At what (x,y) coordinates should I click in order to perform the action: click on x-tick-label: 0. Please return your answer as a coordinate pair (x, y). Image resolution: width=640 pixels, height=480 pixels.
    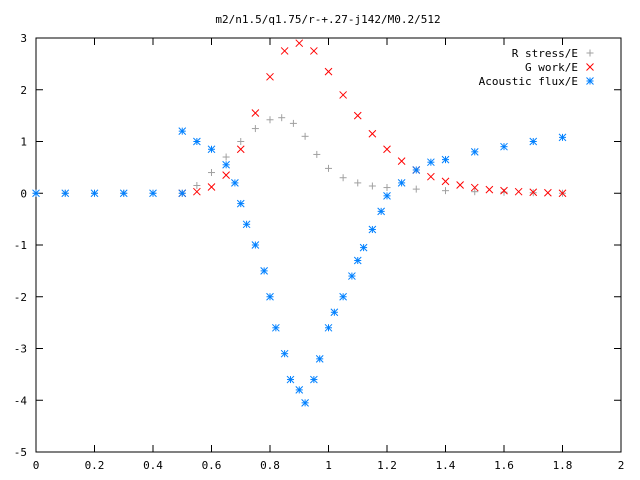
    Looking at the image, I should click on (36, 465).